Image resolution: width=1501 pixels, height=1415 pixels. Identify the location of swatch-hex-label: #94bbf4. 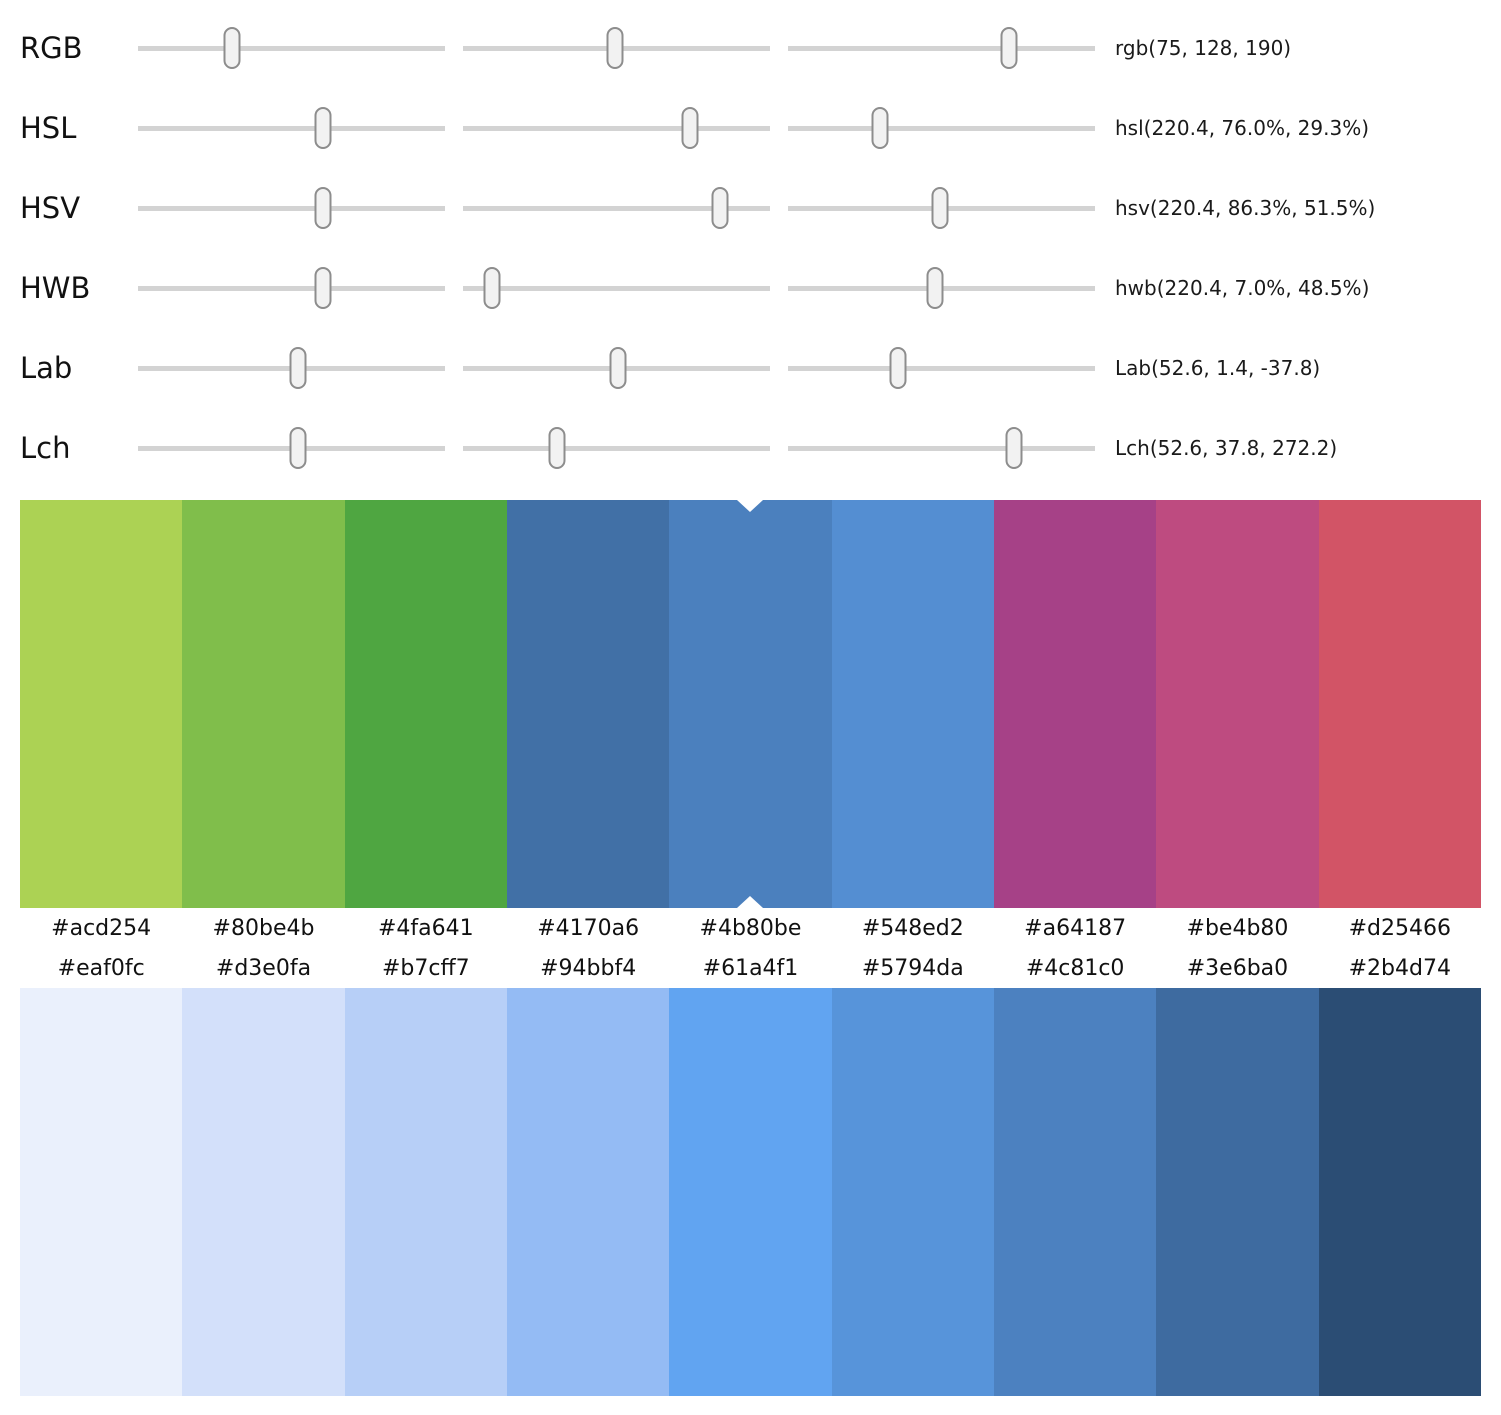
(588, 968).